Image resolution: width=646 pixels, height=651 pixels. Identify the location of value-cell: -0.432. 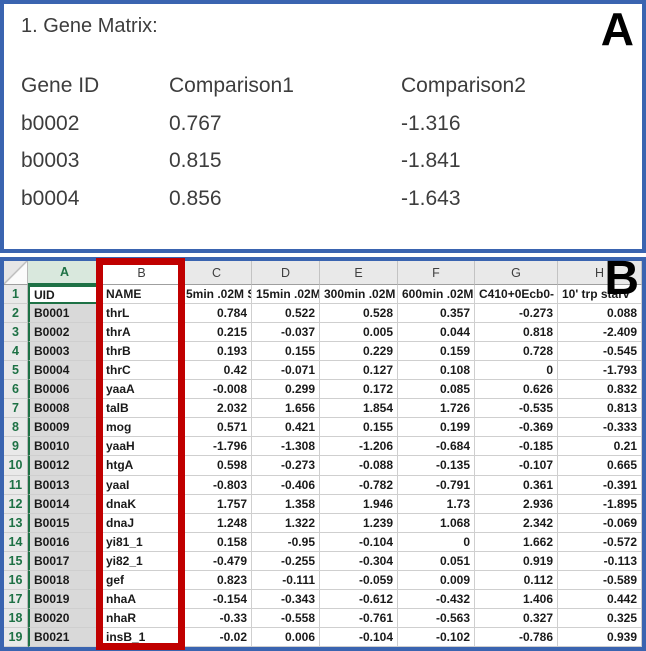
(436, 599).